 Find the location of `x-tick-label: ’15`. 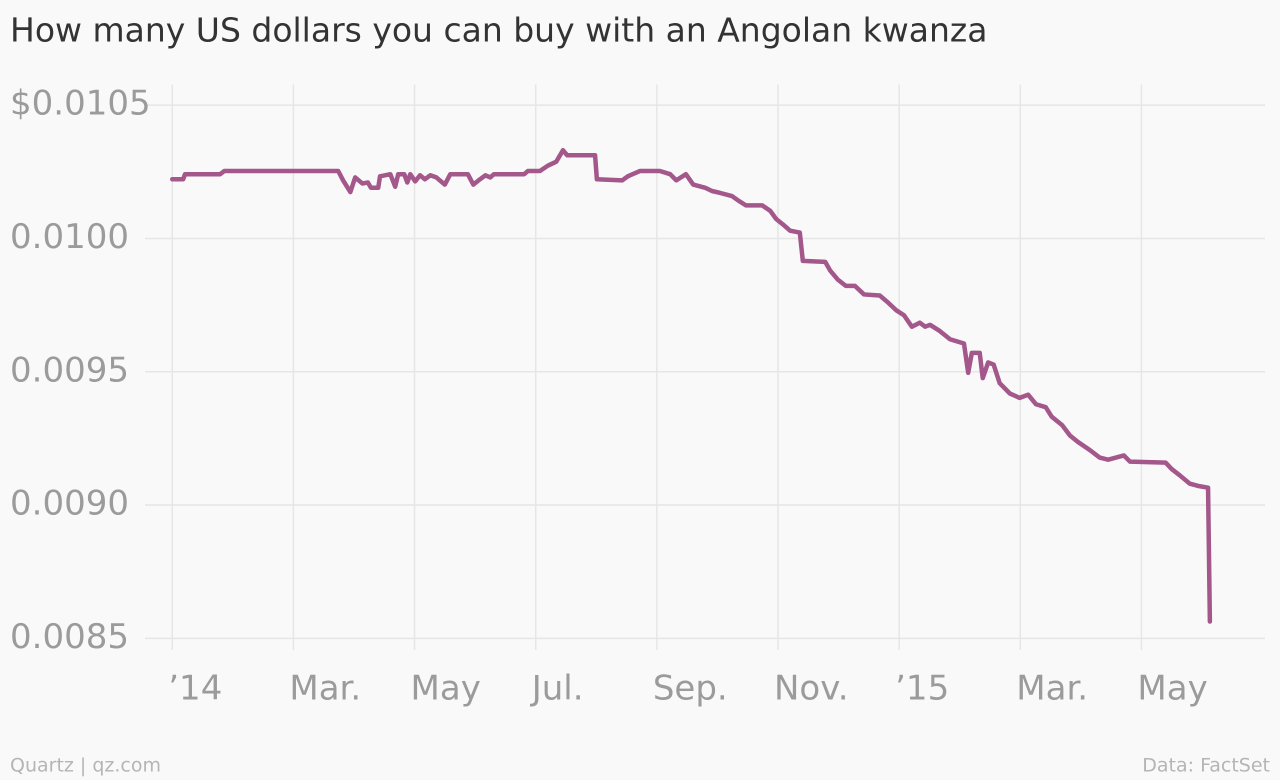

x-tick-label: ’15 is located at coordinates (922, 689).